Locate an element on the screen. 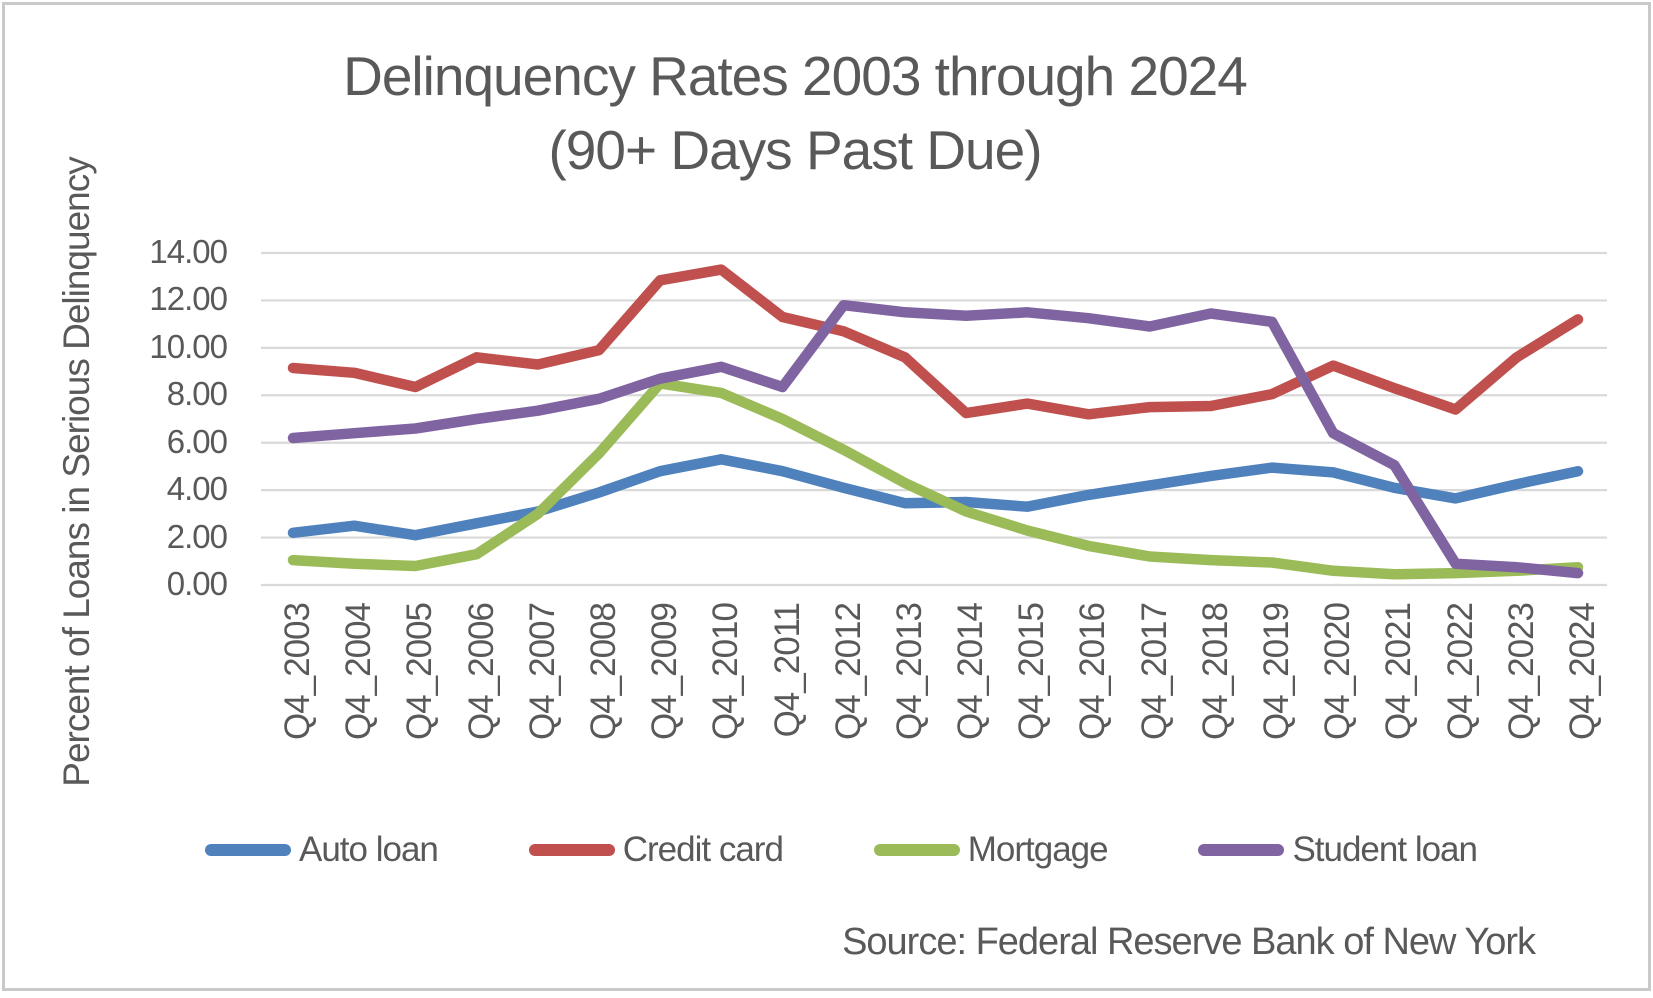 The image size is (1653, 998). x-tick-label: Q4_2023 is located at coordinates (1522, 683).